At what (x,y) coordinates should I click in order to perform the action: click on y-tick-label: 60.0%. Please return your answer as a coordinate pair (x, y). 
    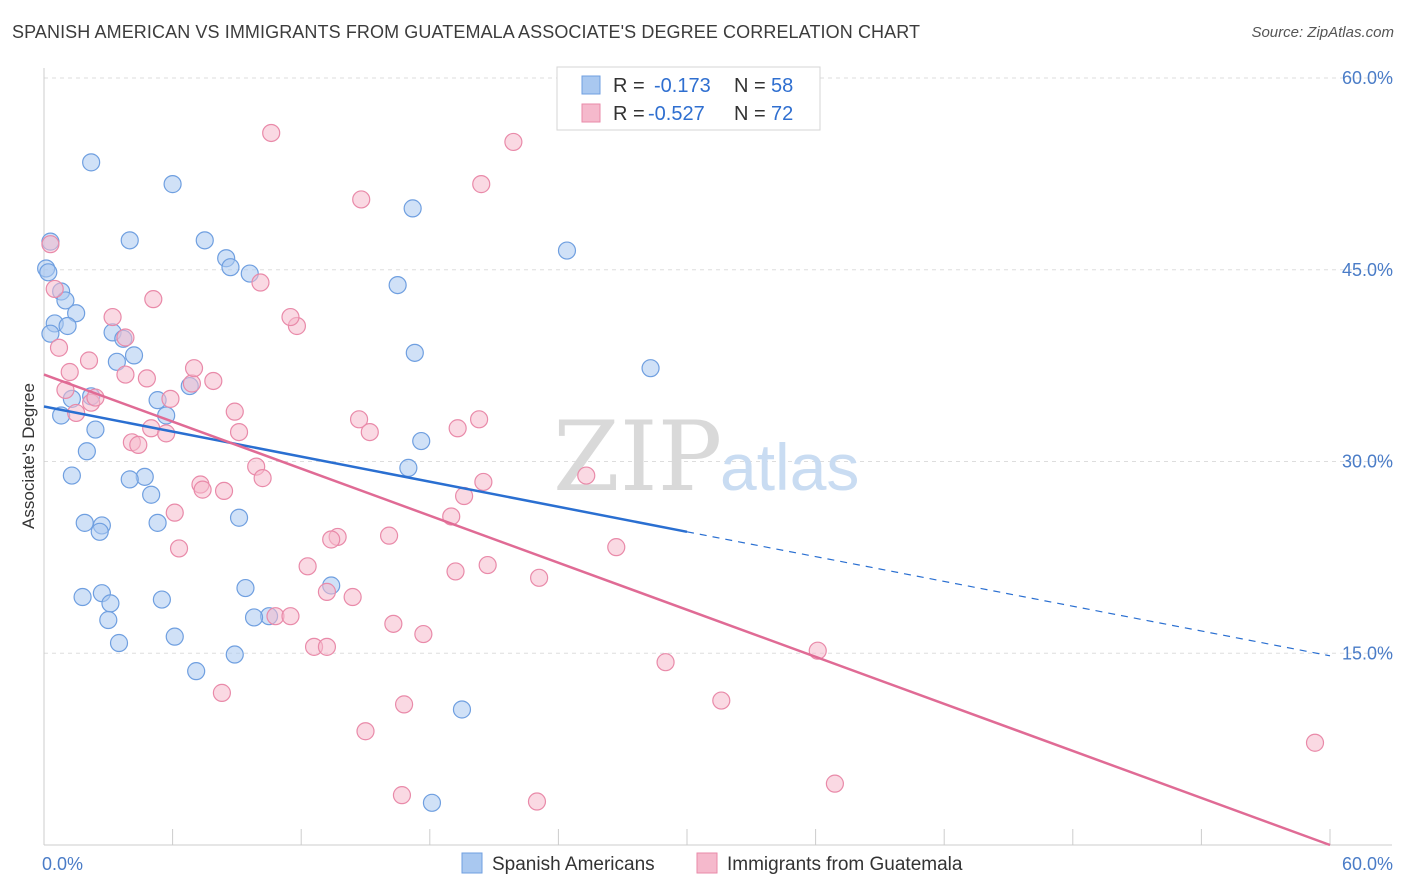
    Looking at the image, I should click on (1367, 78).